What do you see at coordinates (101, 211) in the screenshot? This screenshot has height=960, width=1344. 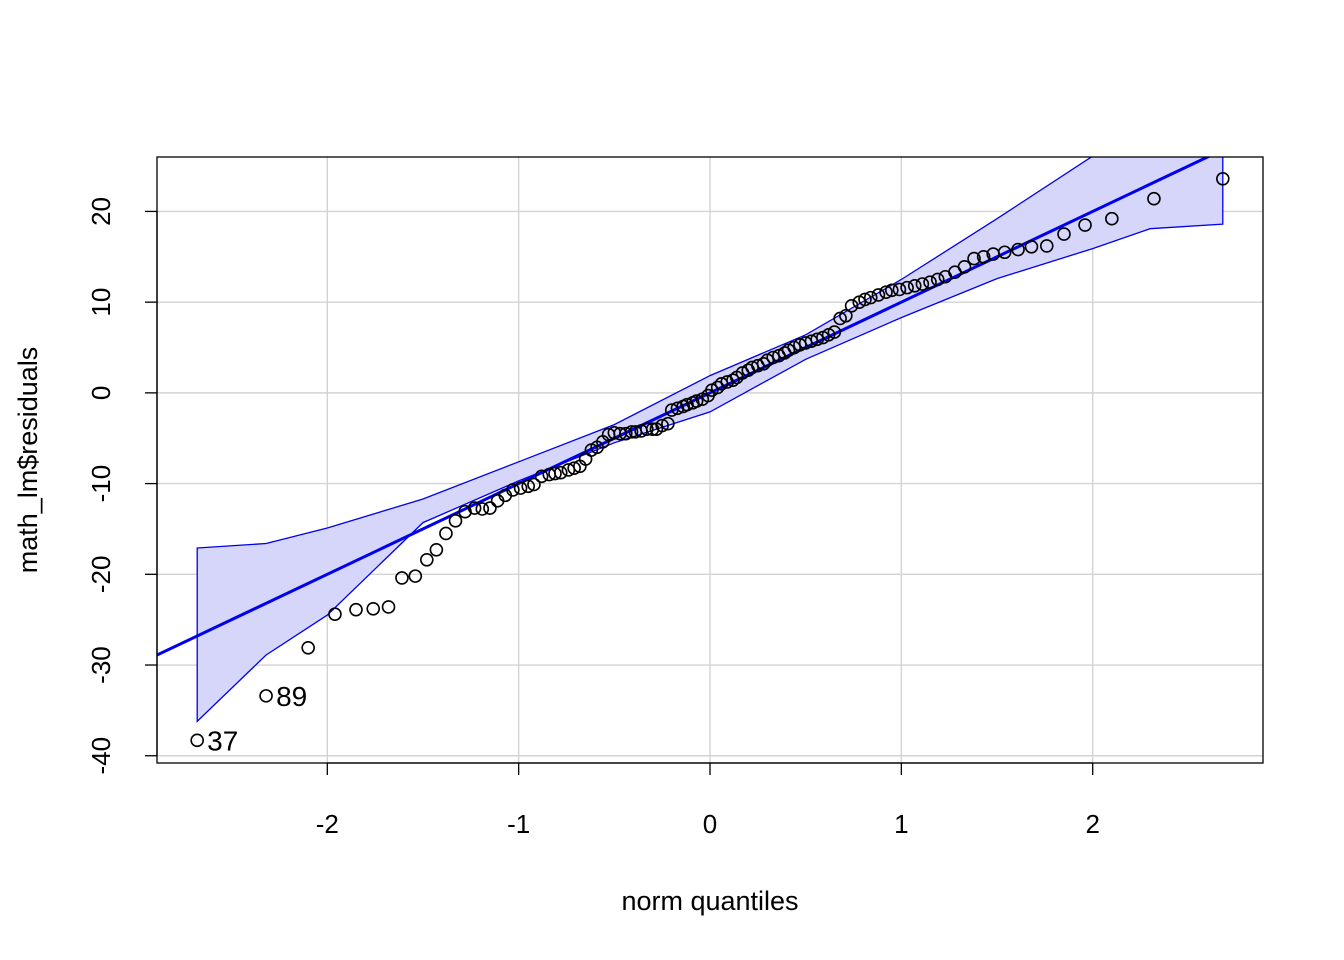 I see `y-tick-label: 20` at bounding box center [101, 211].